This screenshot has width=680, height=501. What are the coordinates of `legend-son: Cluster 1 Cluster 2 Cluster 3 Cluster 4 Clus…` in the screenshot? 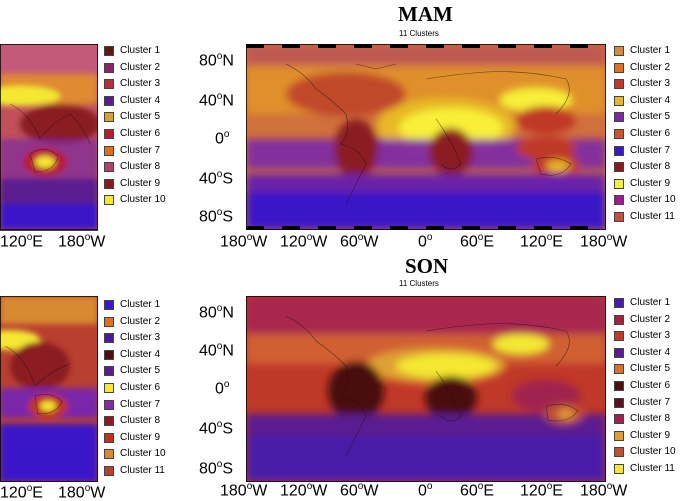 It's located at (647, 388).